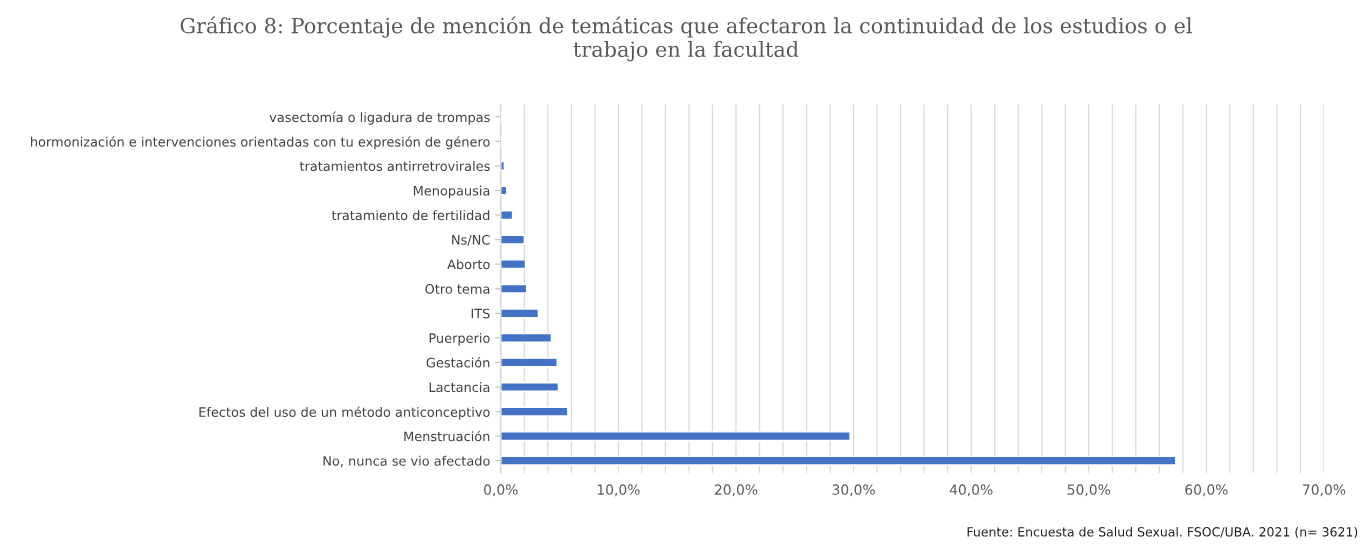 The image size is (1372, 550). Describe the element at coordinates (379, 118) in the screenshot. I see `y-tick-label: vasectomía o ligadura de trompas` at that location.